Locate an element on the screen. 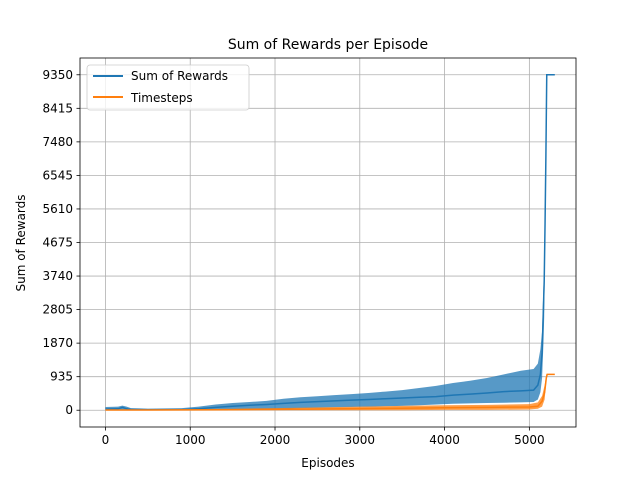 This screenshot has width=640, height=480. legend-label-timesteps: Timesteps is located at coordinates (161, 98).